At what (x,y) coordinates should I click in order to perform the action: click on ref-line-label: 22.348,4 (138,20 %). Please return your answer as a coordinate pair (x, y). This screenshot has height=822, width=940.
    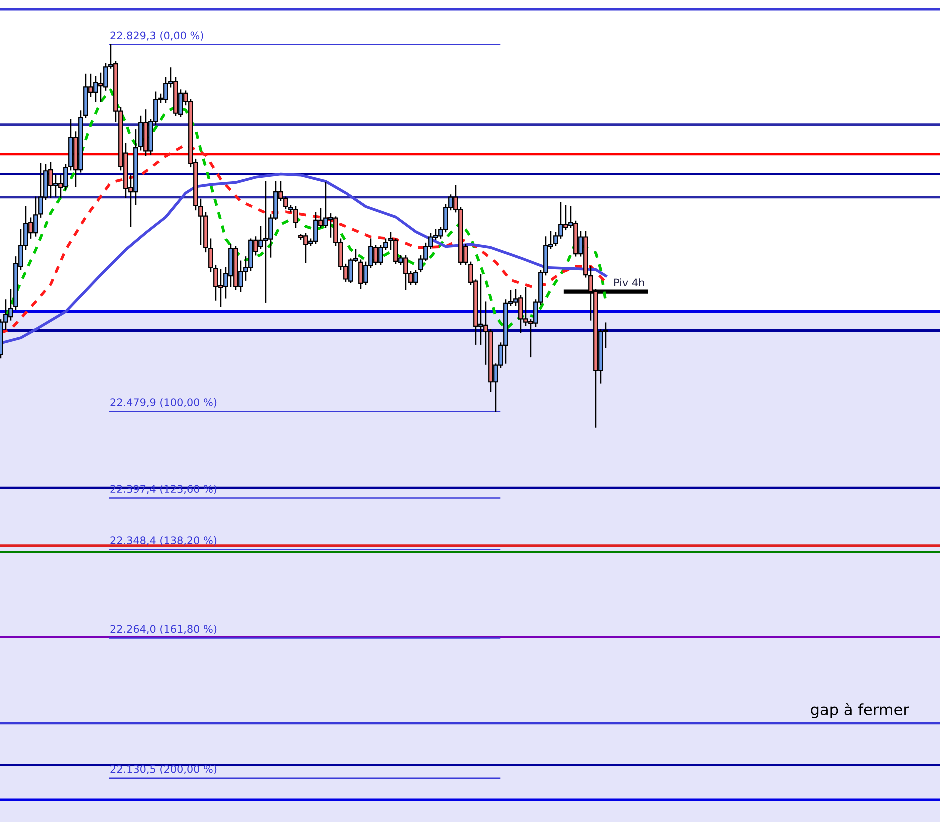
    Looking at the image, I should click on (163, 541).